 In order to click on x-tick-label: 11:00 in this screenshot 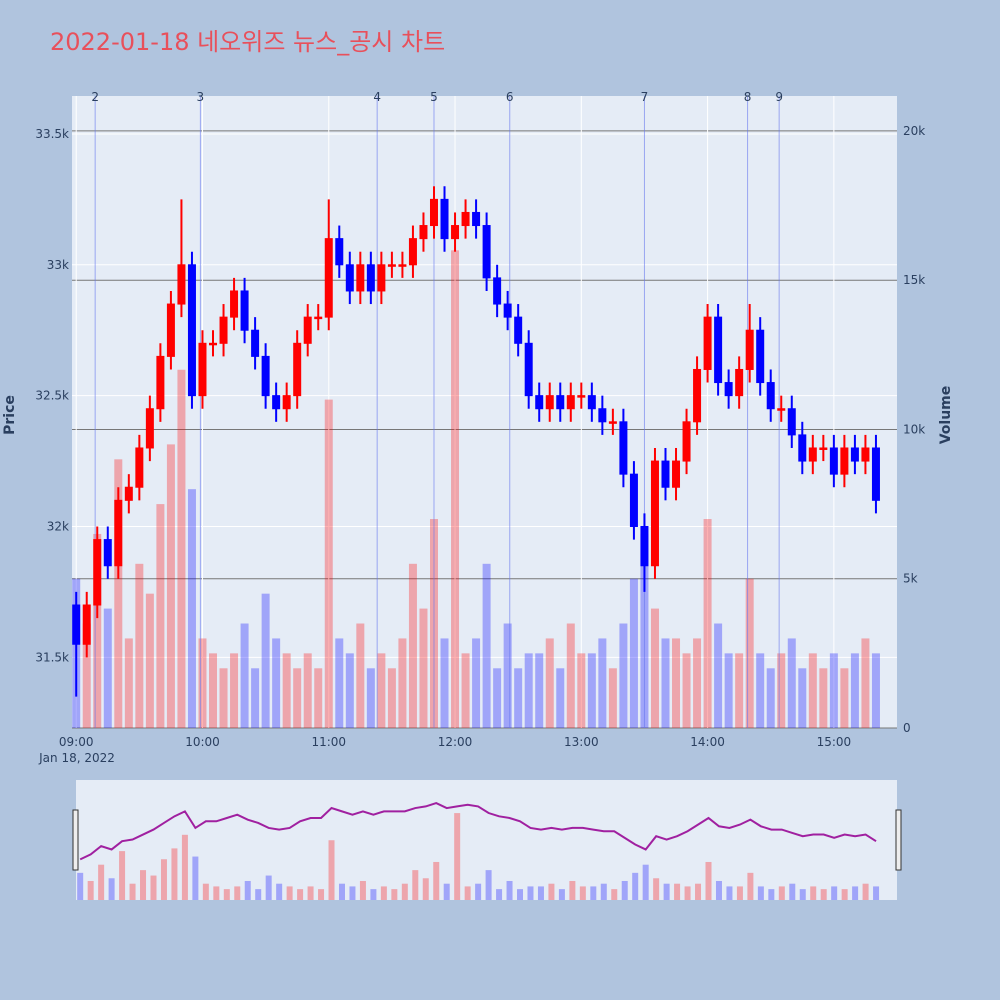, I will do `click(328, 742)`.